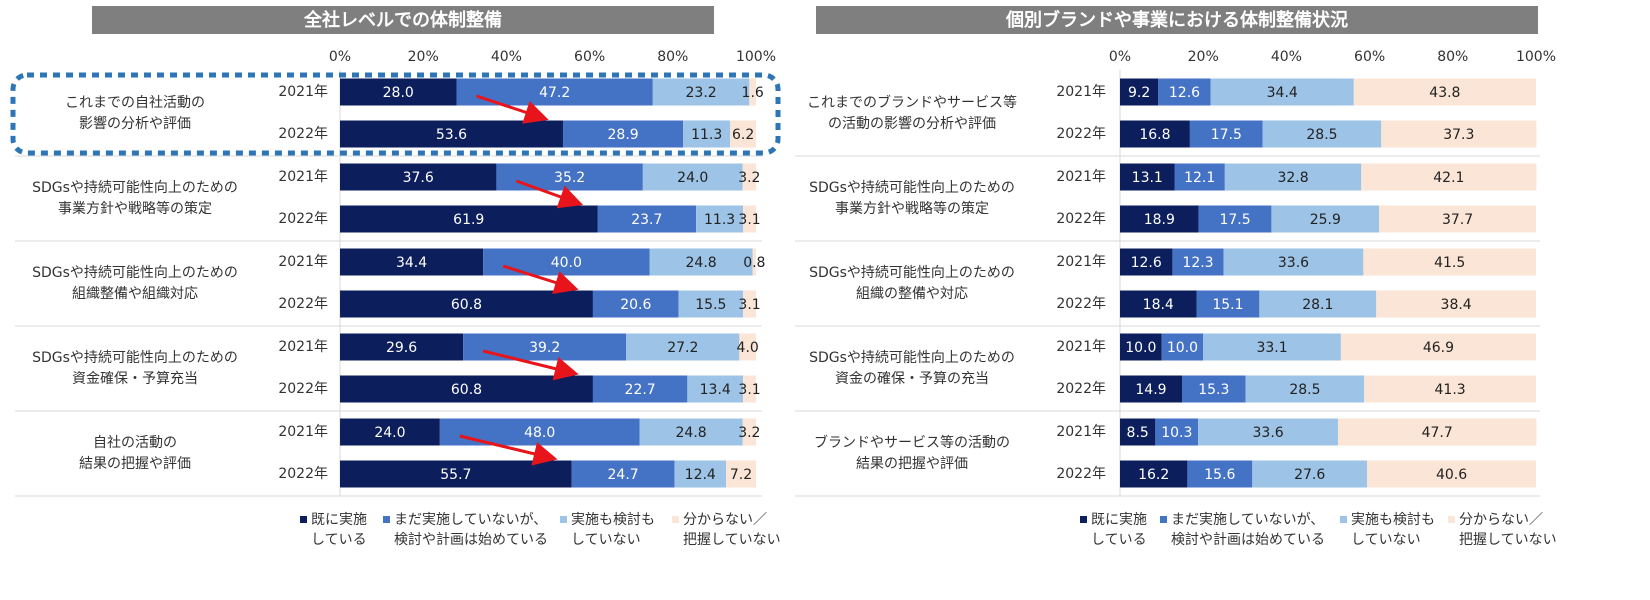 The image size is (1650, 600). What do you see at coordinates (1248, 540) in the screenshot?
I see `legend-label: 検討や計画は始めている` at bounding box center [1248, 540].